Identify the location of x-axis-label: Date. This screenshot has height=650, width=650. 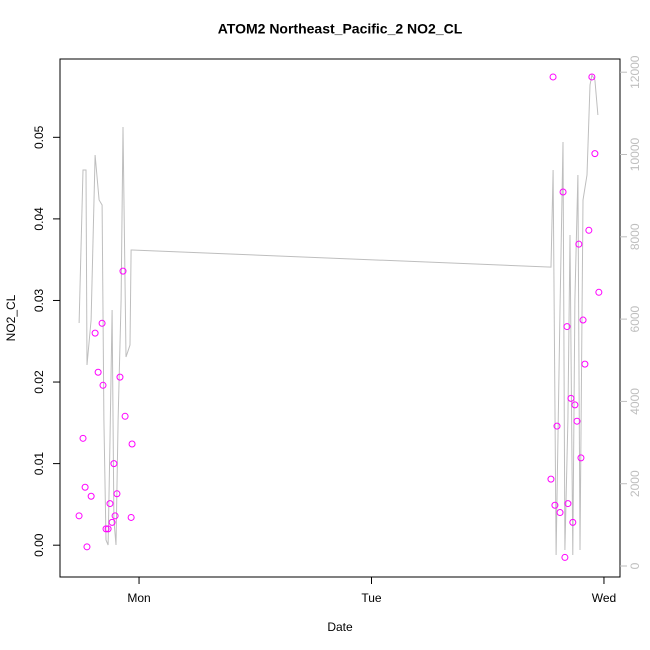
(340, 627).